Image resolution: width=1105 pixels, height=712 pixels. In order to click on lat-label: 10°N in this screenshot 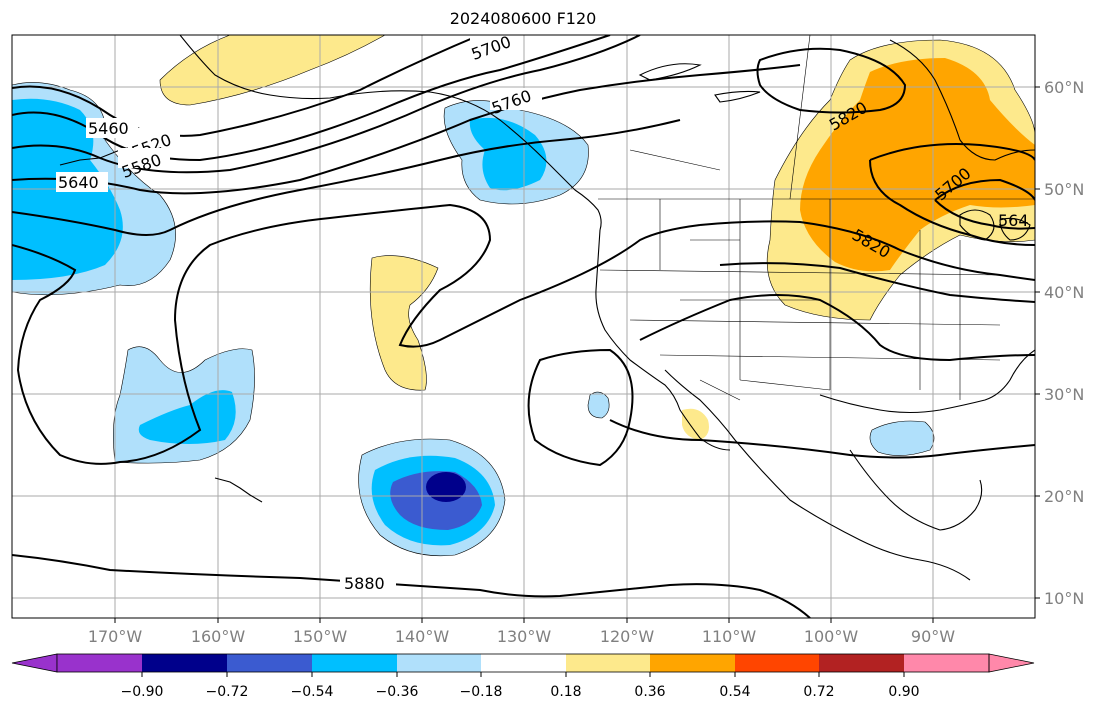, I will do `click(1064, 598)`.